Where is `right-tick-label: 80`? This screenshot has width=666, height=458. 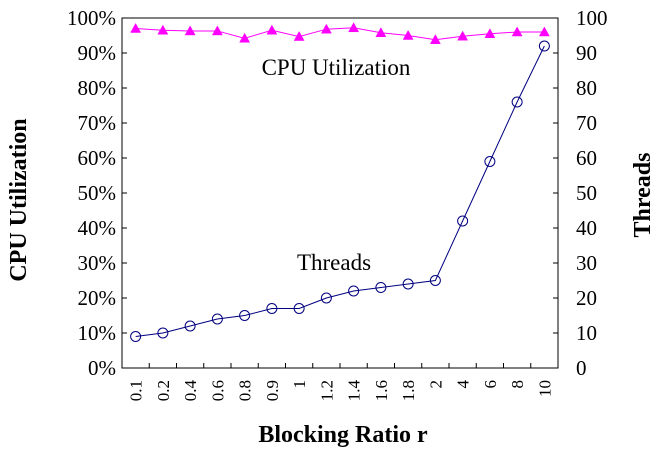 right-tick-label: 80 is located at coordinates (586, 88).